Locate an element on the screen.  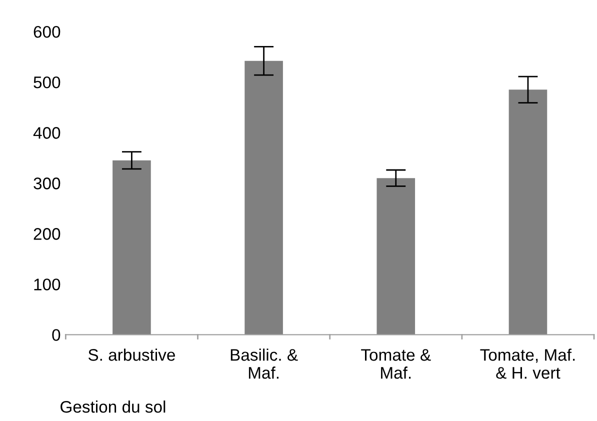
y-tick-label: 0 is located at coordinates (56, 335).